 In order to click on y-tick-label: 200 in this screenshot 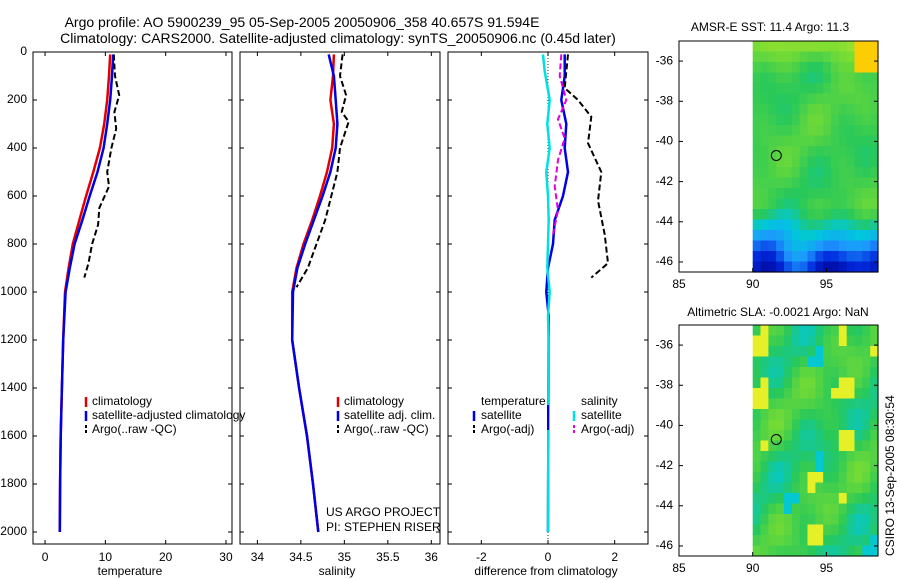, I will do `click(17, 99)`.